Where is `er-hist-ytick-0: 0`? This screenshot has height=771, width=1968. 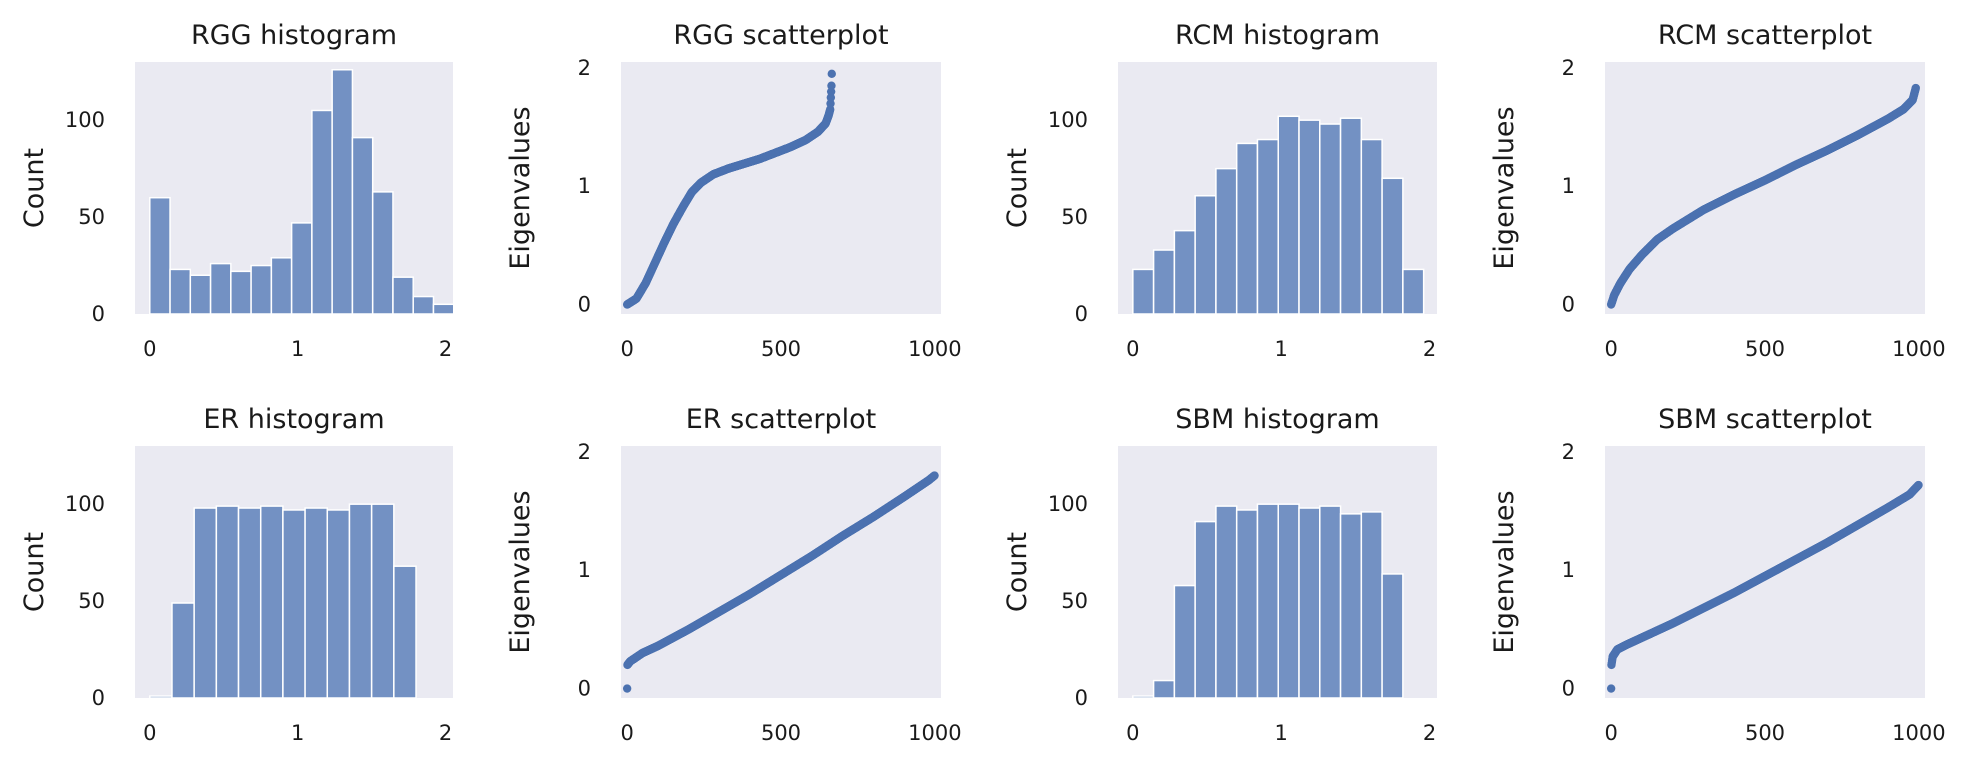
er-hist-ytick-0: 0 is located at coordinates (98, 698).